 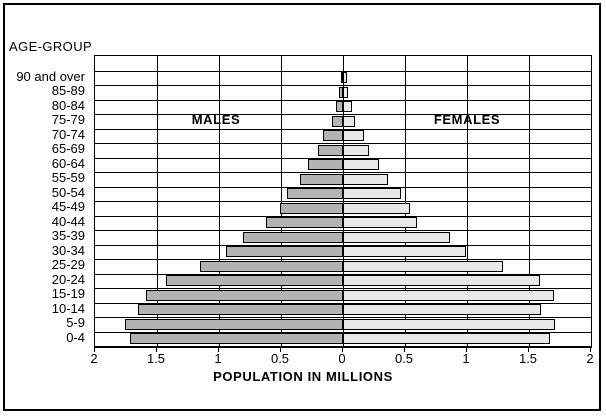 What do you see at coordinates (68, 148) in the screenshot?
I see `age-group-label: 65-69` at bounding box center [68, 148].